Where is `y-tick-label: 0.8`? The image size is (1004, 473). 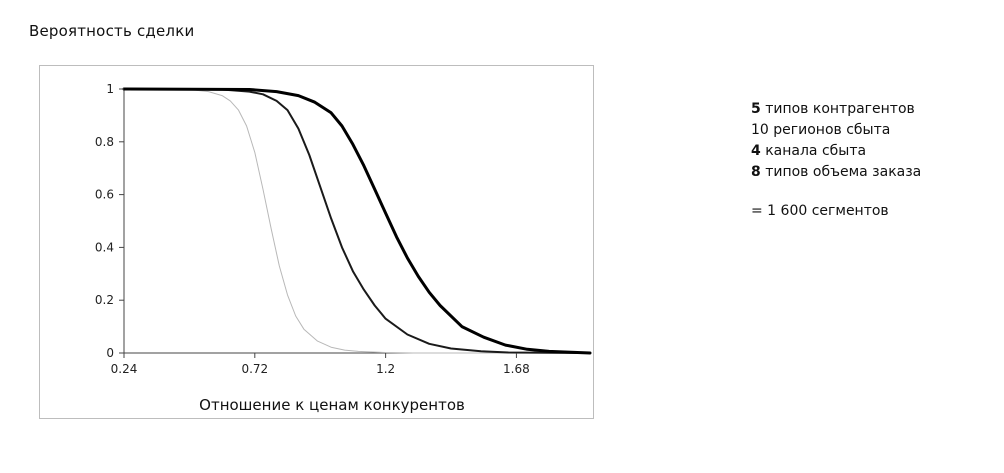
y-tick-label: 0.8 is located at coordinates (104, 142).